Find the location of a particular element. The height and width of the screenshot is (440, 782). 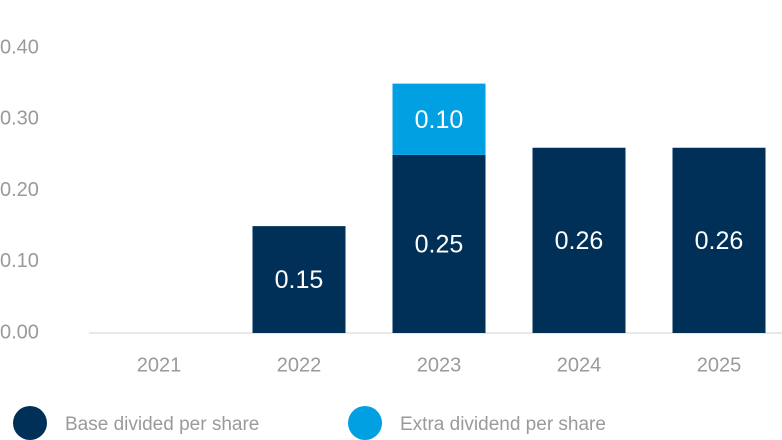

x-tick-label: 2024 is located at coordinates (579, 365).